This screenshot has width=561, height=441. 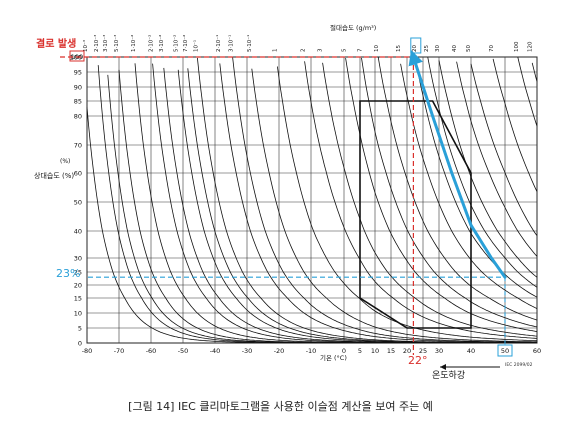 What do you see at coordinates (344, 351) in the screenshot?
I see `x-tick-label: 0` at bounding box center [344, 351].